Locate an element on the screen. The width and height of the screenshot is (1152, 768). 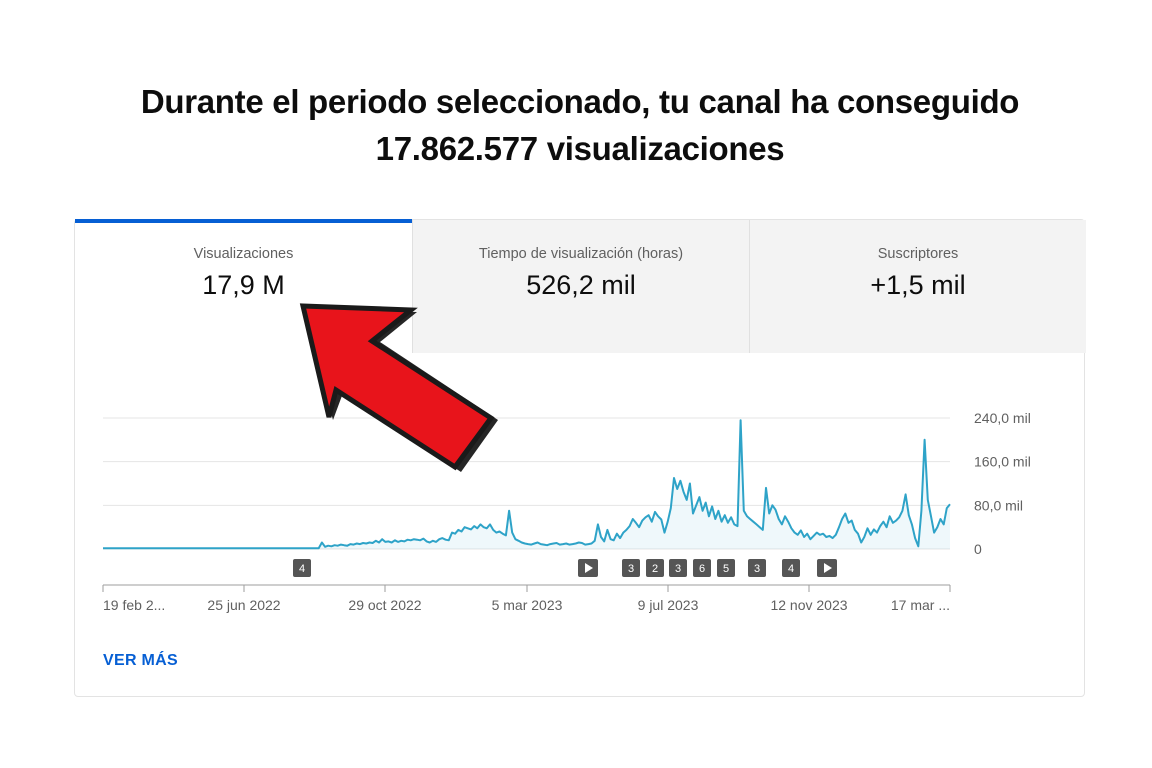
tab-views: Visualizaciones 17,9 M is located at coordinates (243, 286).